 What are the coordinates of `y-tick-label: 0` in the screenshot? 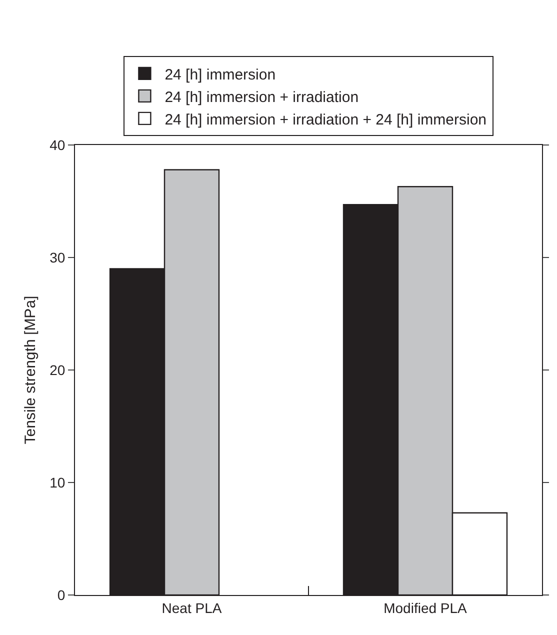 It's located at (61, 594).